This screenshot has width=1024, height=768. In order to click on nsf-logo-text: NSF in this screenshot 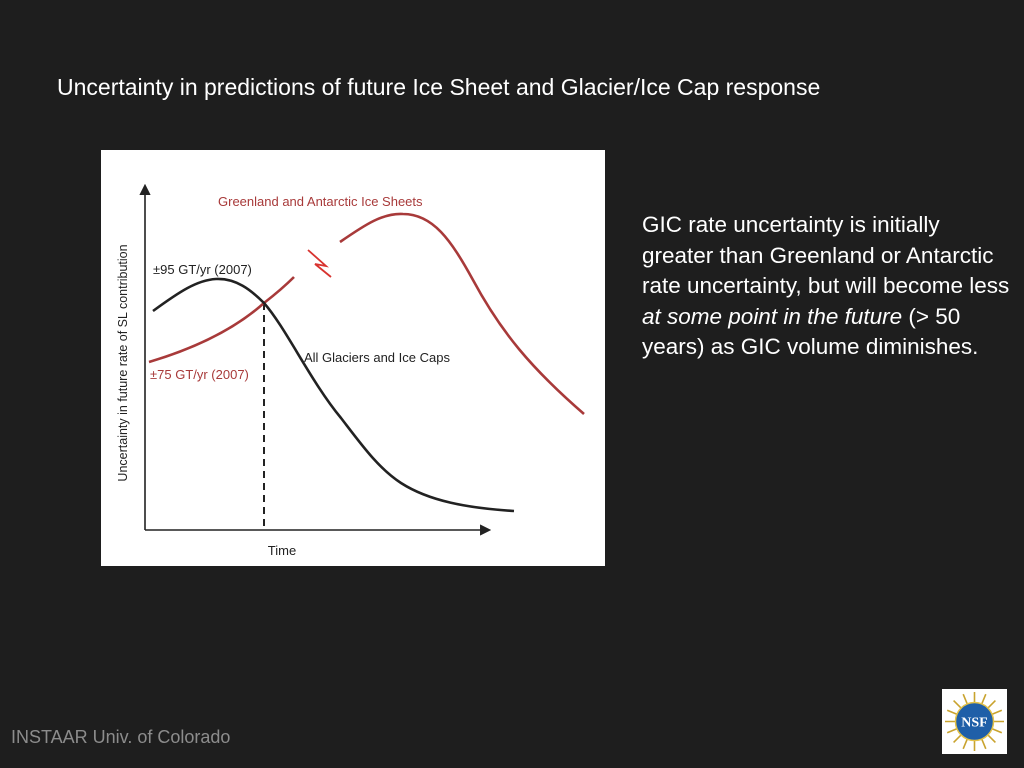, I will do `click(974, 723)`.